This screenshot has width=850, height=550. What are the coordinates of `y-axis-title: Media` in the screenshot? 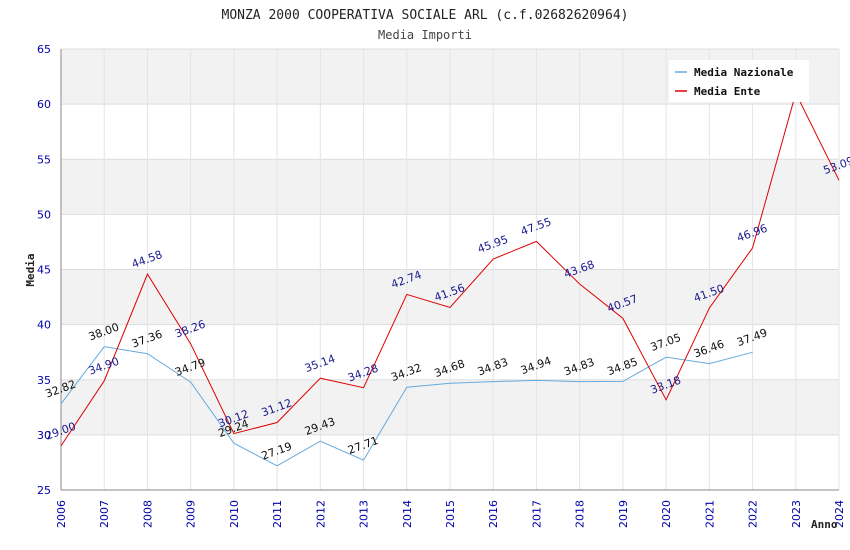 It's located at (30, 269).